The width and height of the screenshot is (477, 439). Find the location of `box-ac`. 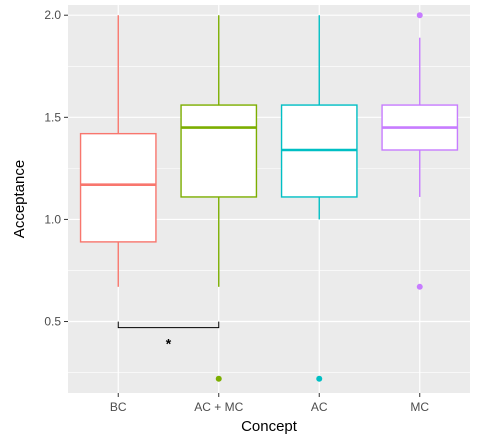

box-ac is located at coordinates (319, 198).